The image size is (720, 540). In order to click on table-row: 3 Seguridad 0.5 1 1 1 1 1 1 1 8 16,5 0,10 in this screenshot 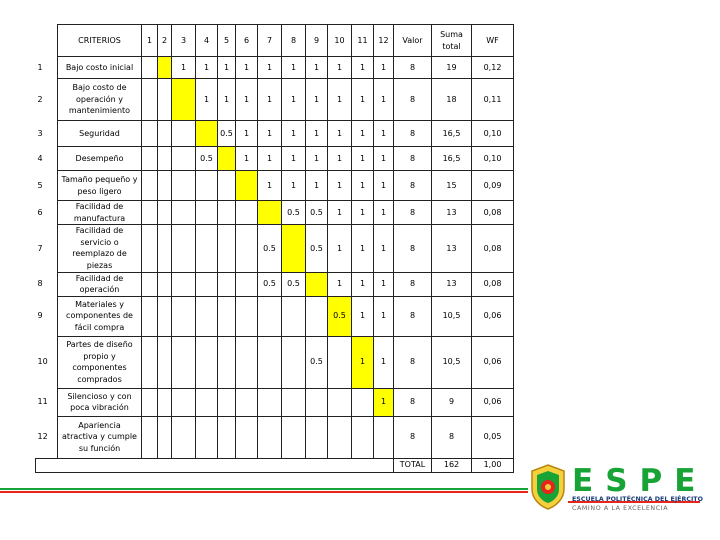, I will do `click(275, 133)`.